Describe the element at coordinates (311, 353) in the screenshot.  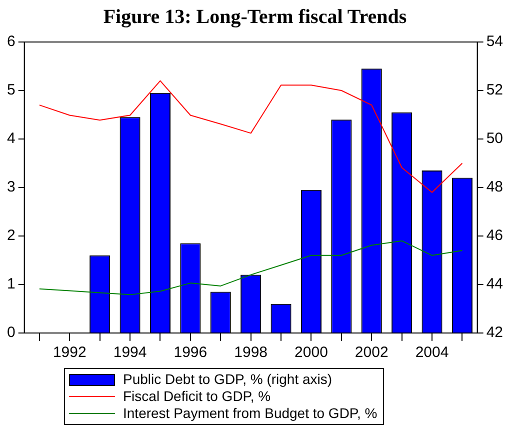
I see `x-tick-label: 2000` at that location.